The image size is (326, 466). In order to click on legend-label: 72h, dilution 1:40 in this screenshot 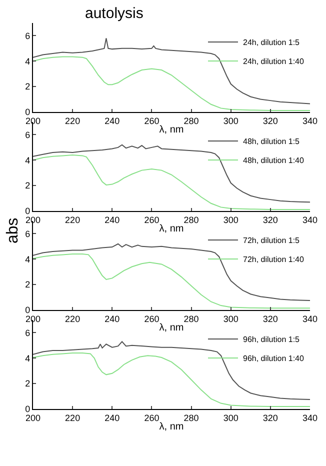, I will do `click(273, 259)`.